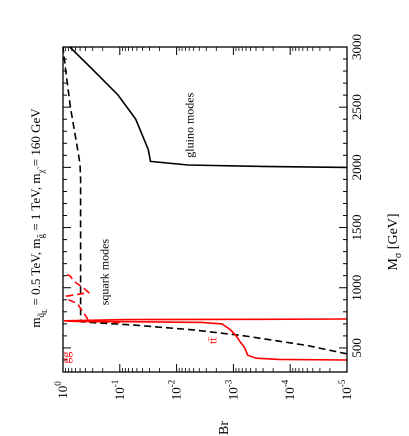 The width and height of the screenshot is (409, 436). What do you see at coordinates (345, 389) in the screenshot?
I see `y-tick-label: 10-5` at bounding box center [345, 389].